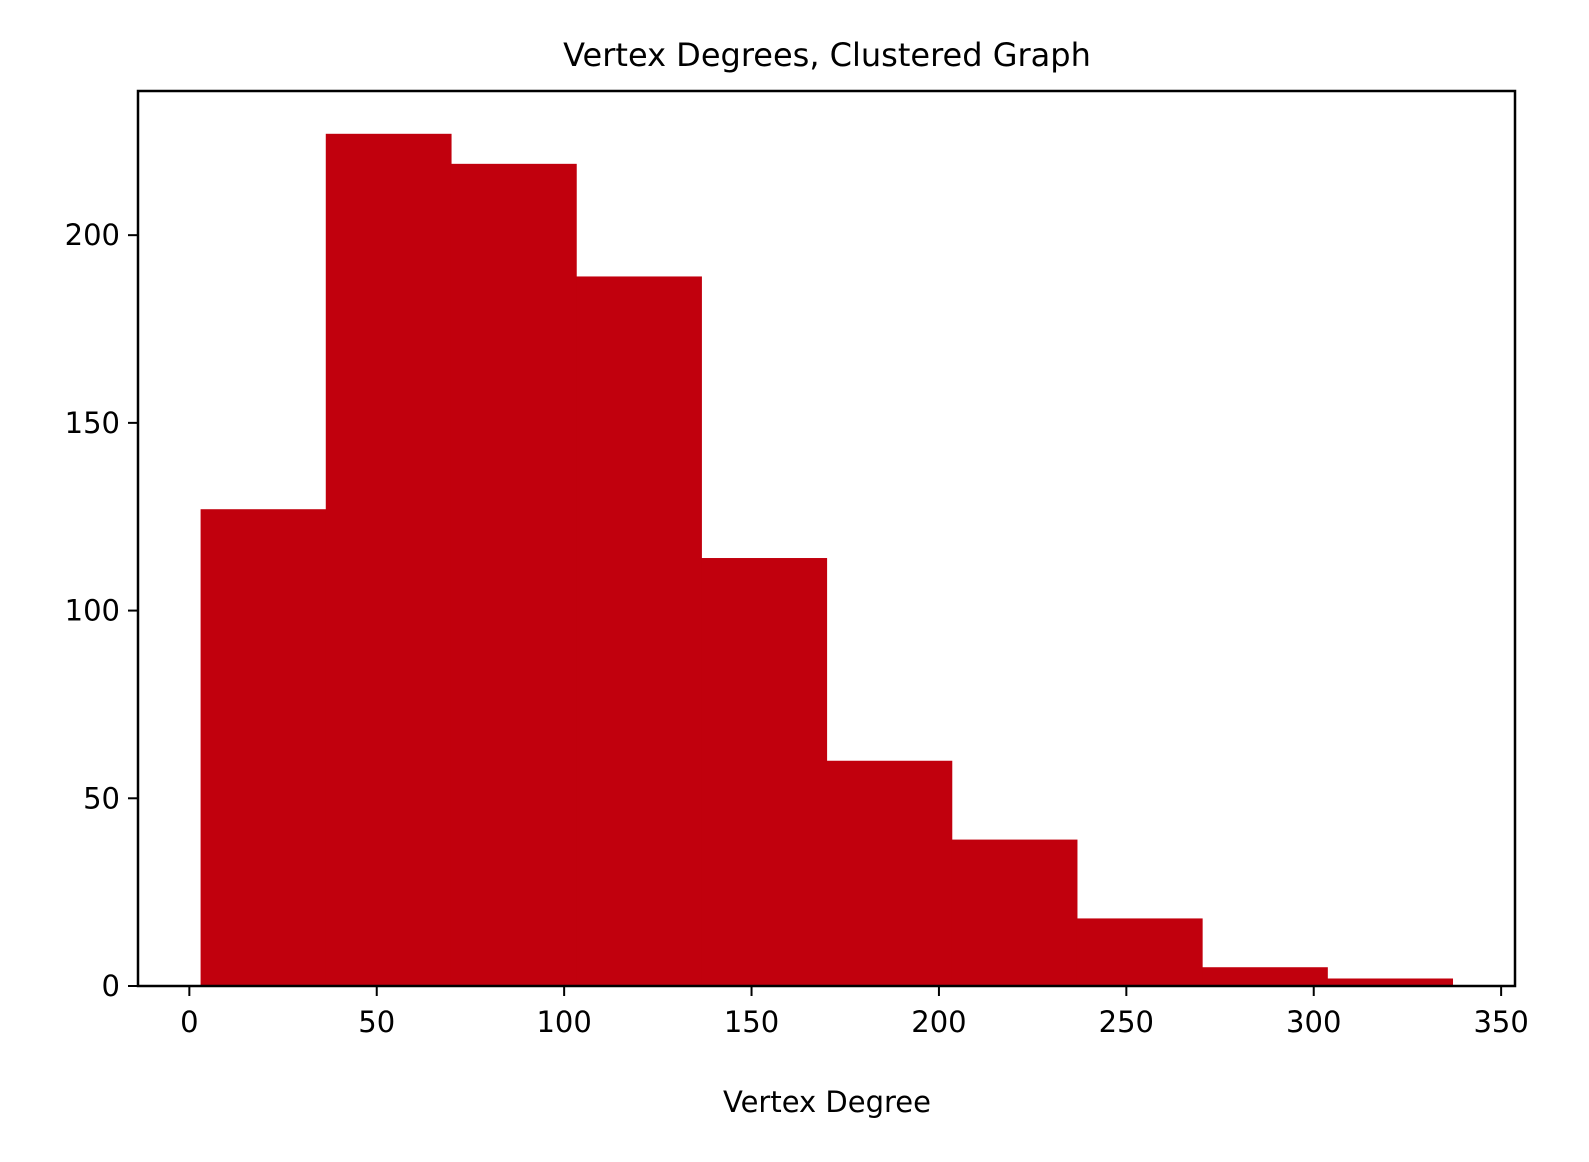 Image resolution: width=1589 pixels, height=1162 pixels. What do you see at coordinates (1126, 1022) in the screenshot?
I see `x-tick-label: 250` at bounding box center [1126, 1022].